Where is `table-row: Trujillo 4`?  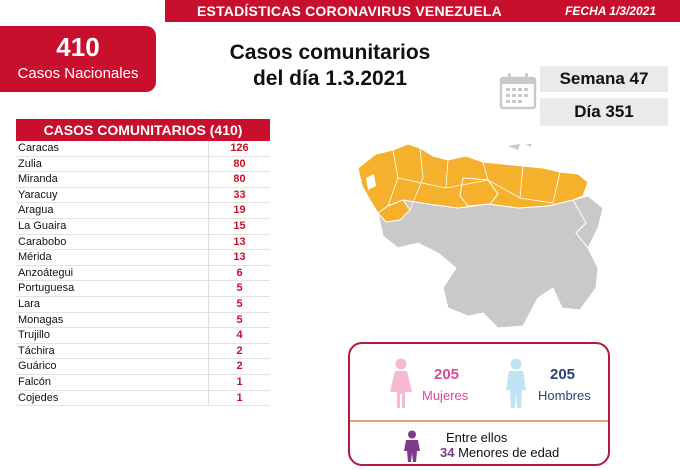 table-row: Trujillo 4 is located at coordinates (143, 336).